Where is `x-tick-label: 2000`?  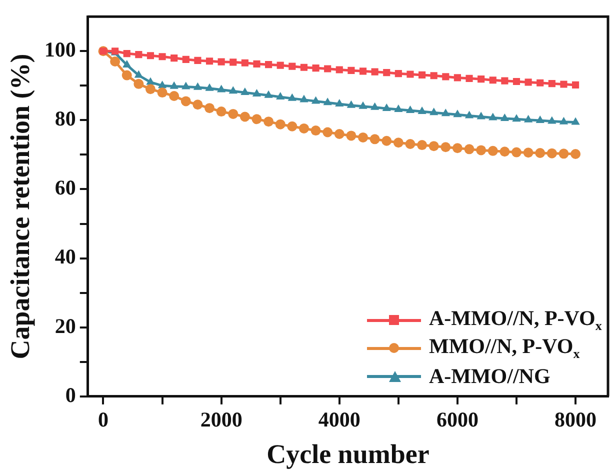 x-tick-label: 2000 is located at coordinates (221, 419).